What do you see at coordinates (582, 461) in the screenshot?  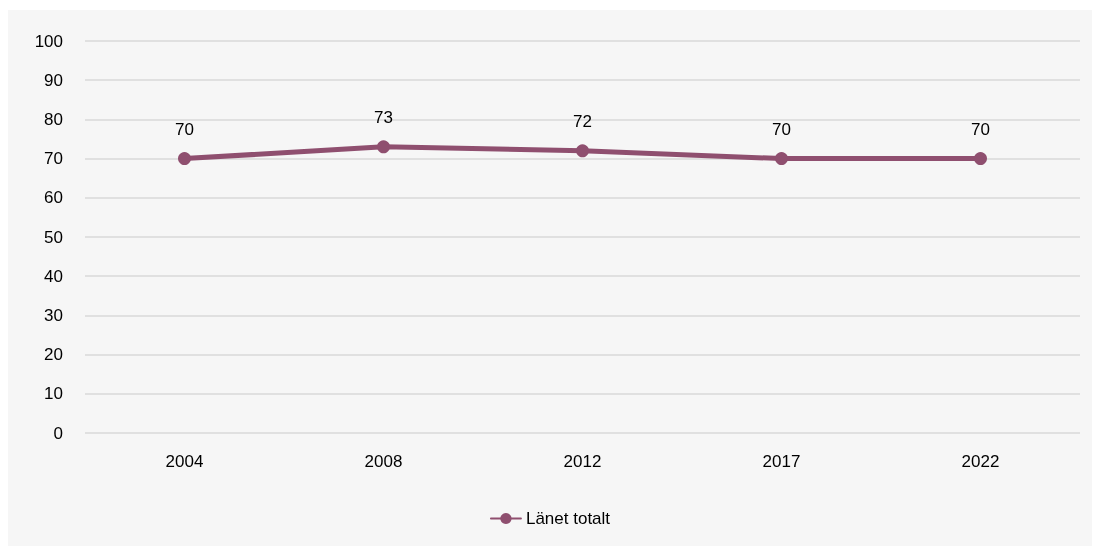 I see `x-tick-label: 2012` at bounding box center [582, 461].